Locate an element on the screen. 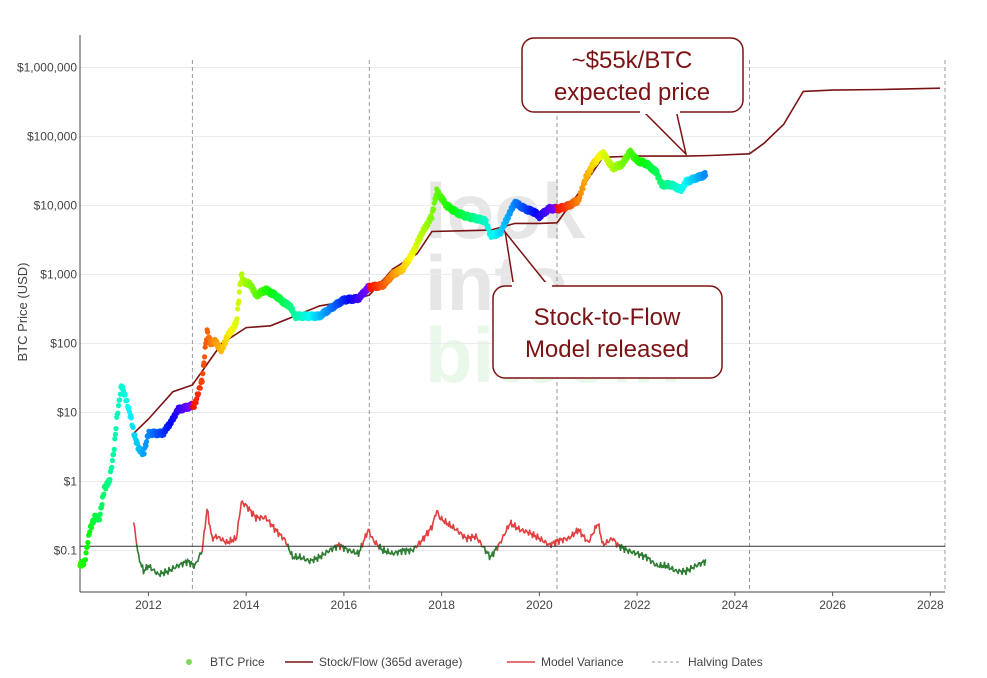 The image size is (987, 678). legend-item-btc-price: BTC Price is located at coordinates (225, 662).